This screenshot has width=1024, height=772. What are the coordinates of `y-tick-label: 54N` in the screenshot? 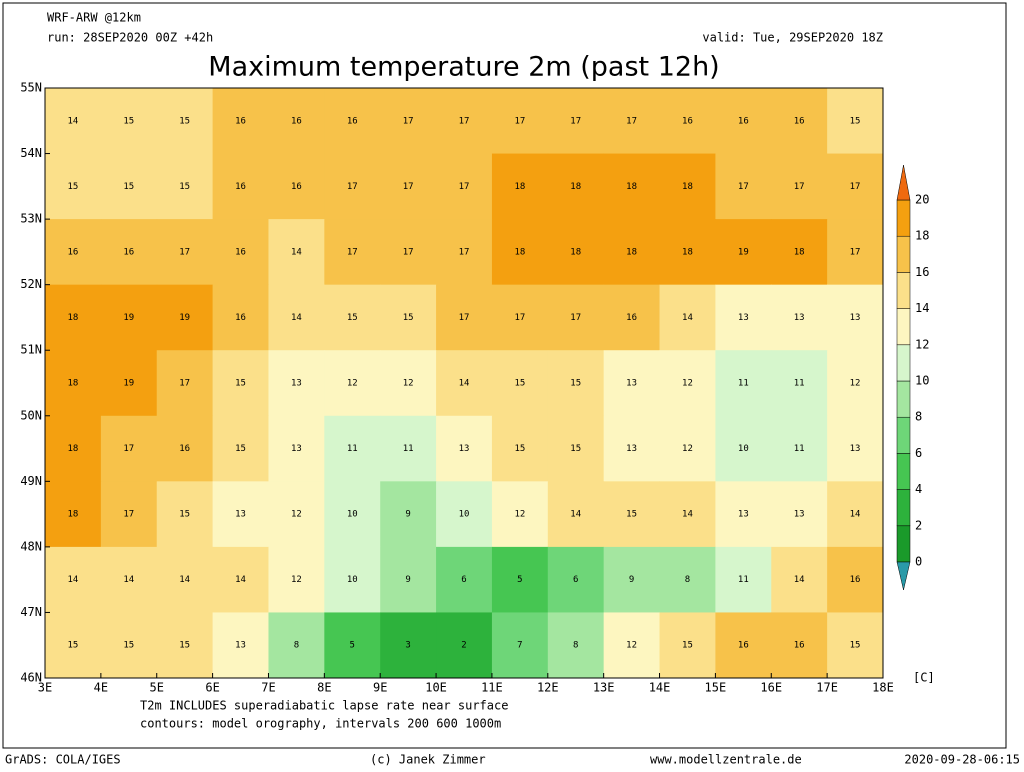 It's located at (31, 153).